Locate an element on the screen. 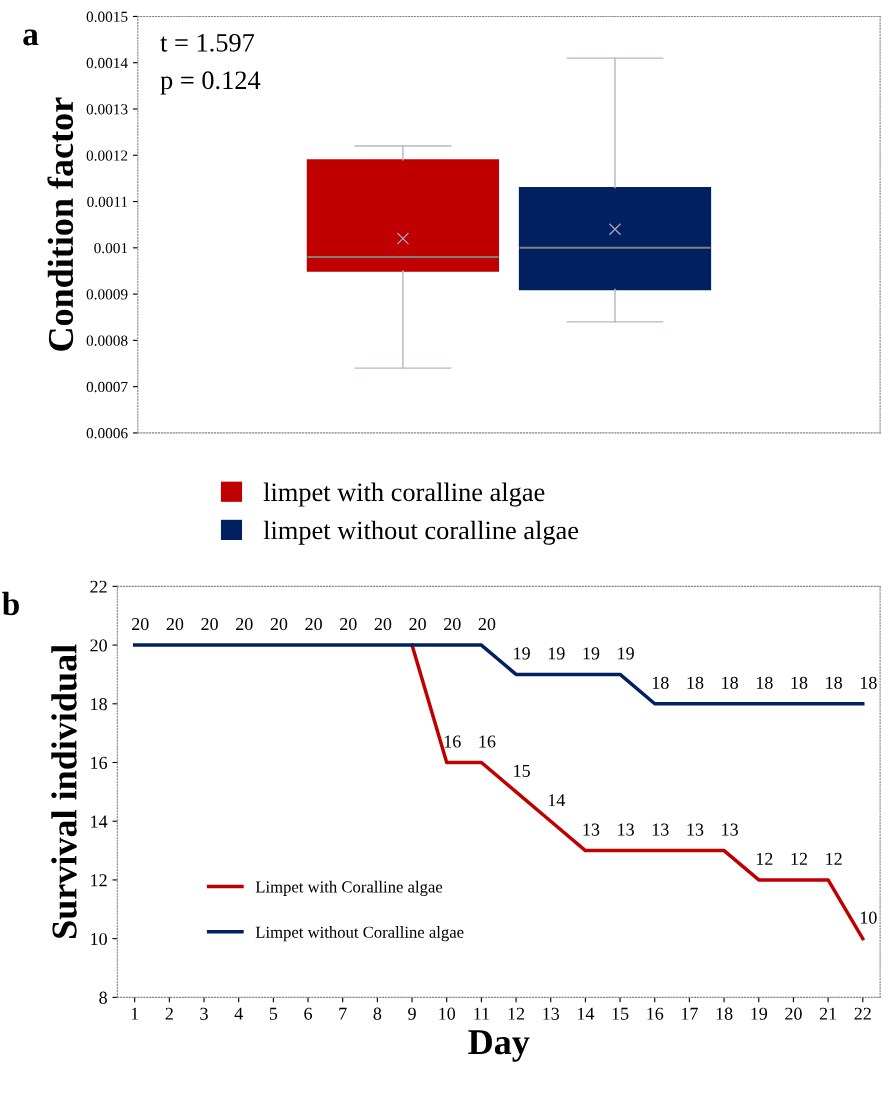  x-tick-label: 7 is located at coordinates (343, 1013).